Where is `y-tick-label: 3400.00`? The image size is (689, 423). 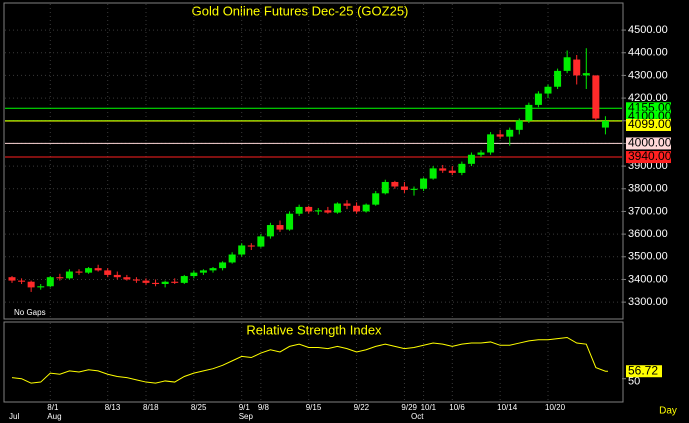
y-tick-label: 3400.00 is located at coordinates (648, 279).